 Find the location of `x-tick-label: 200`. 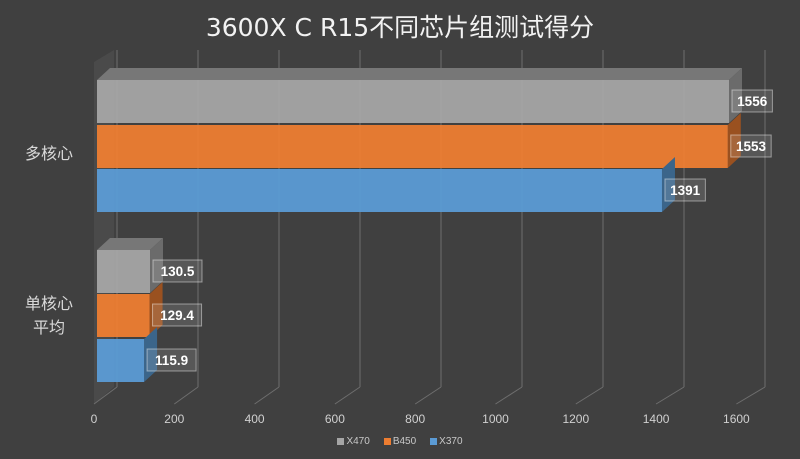

x-tick-label: 200 is located at coordinates (174, 419).